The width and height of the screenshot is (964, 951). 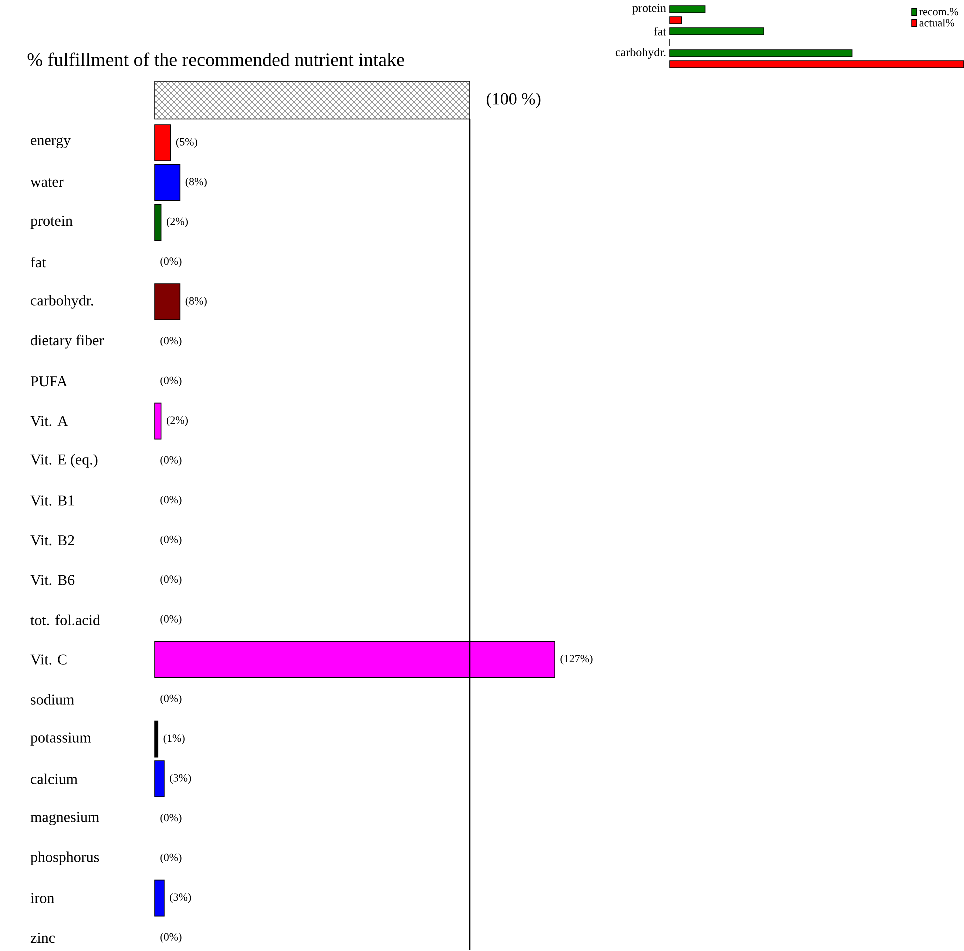 What do you see at coordinates (52, 580) in the screenshot?
I see `y-tick-label: Vit. B6` at bounding box center [52, 580].